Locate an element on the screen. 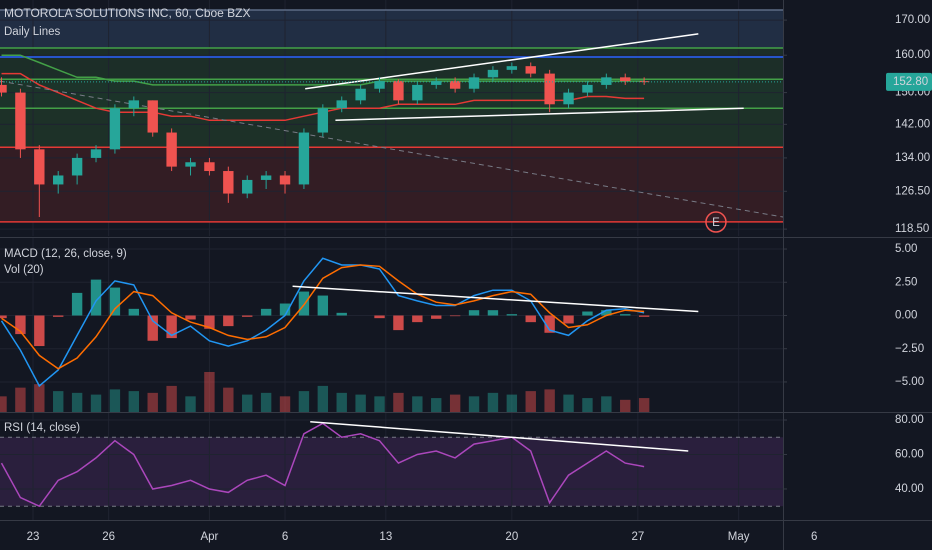 The image size is (932, 550). y-tick-label: 0.00 is located at coordinates (906, 316).